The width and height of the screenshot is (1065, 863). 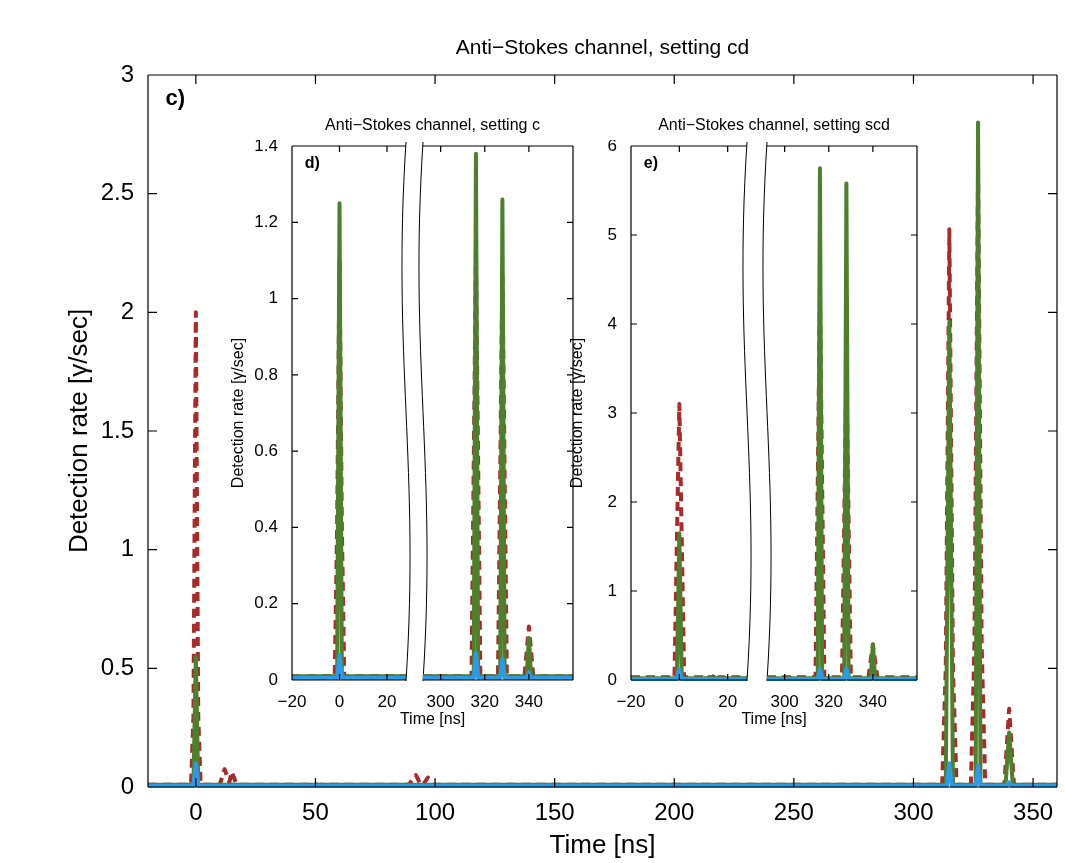 What do you see at coordinates (435, 812) in the screenshot?
I see `x-tick-label: 100` at bounding box center [435, 812].